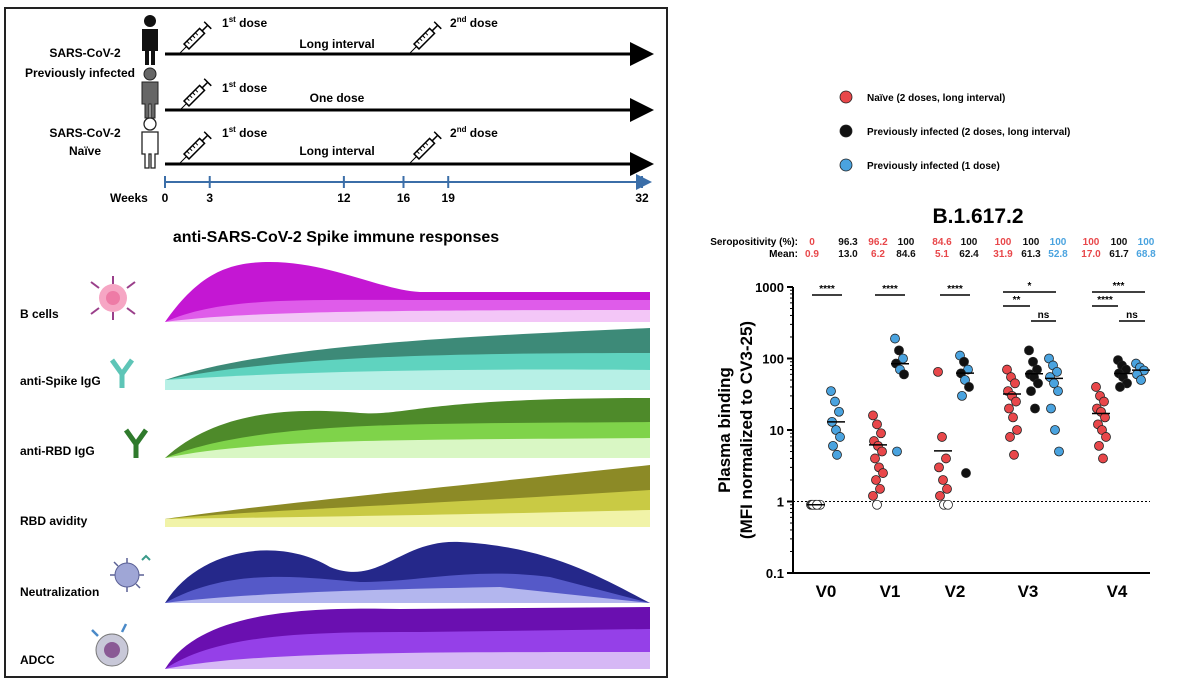 The image size is (1200, 687). I want to click on mean-value: 6.2, so click(878, 254).